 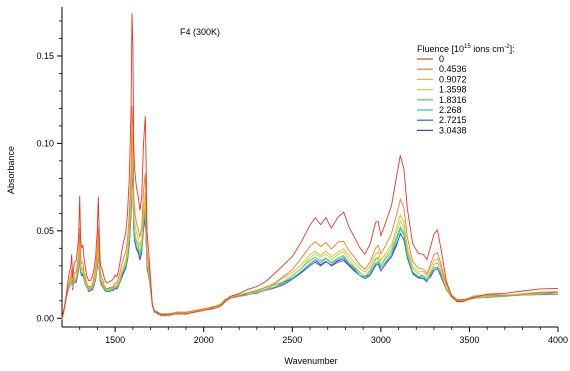 I want to click on y-tick-label: 0.05, so click(x=45, y=231).